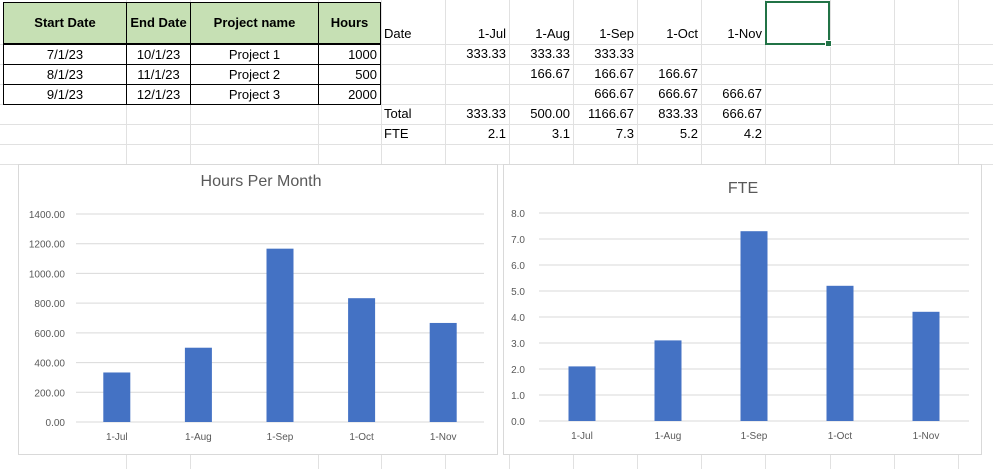 The height and width of the screenshot is (469, 993). Describe the element at coordinates (398, 113) in the screenshot. I see `total-label: Total` at that location.